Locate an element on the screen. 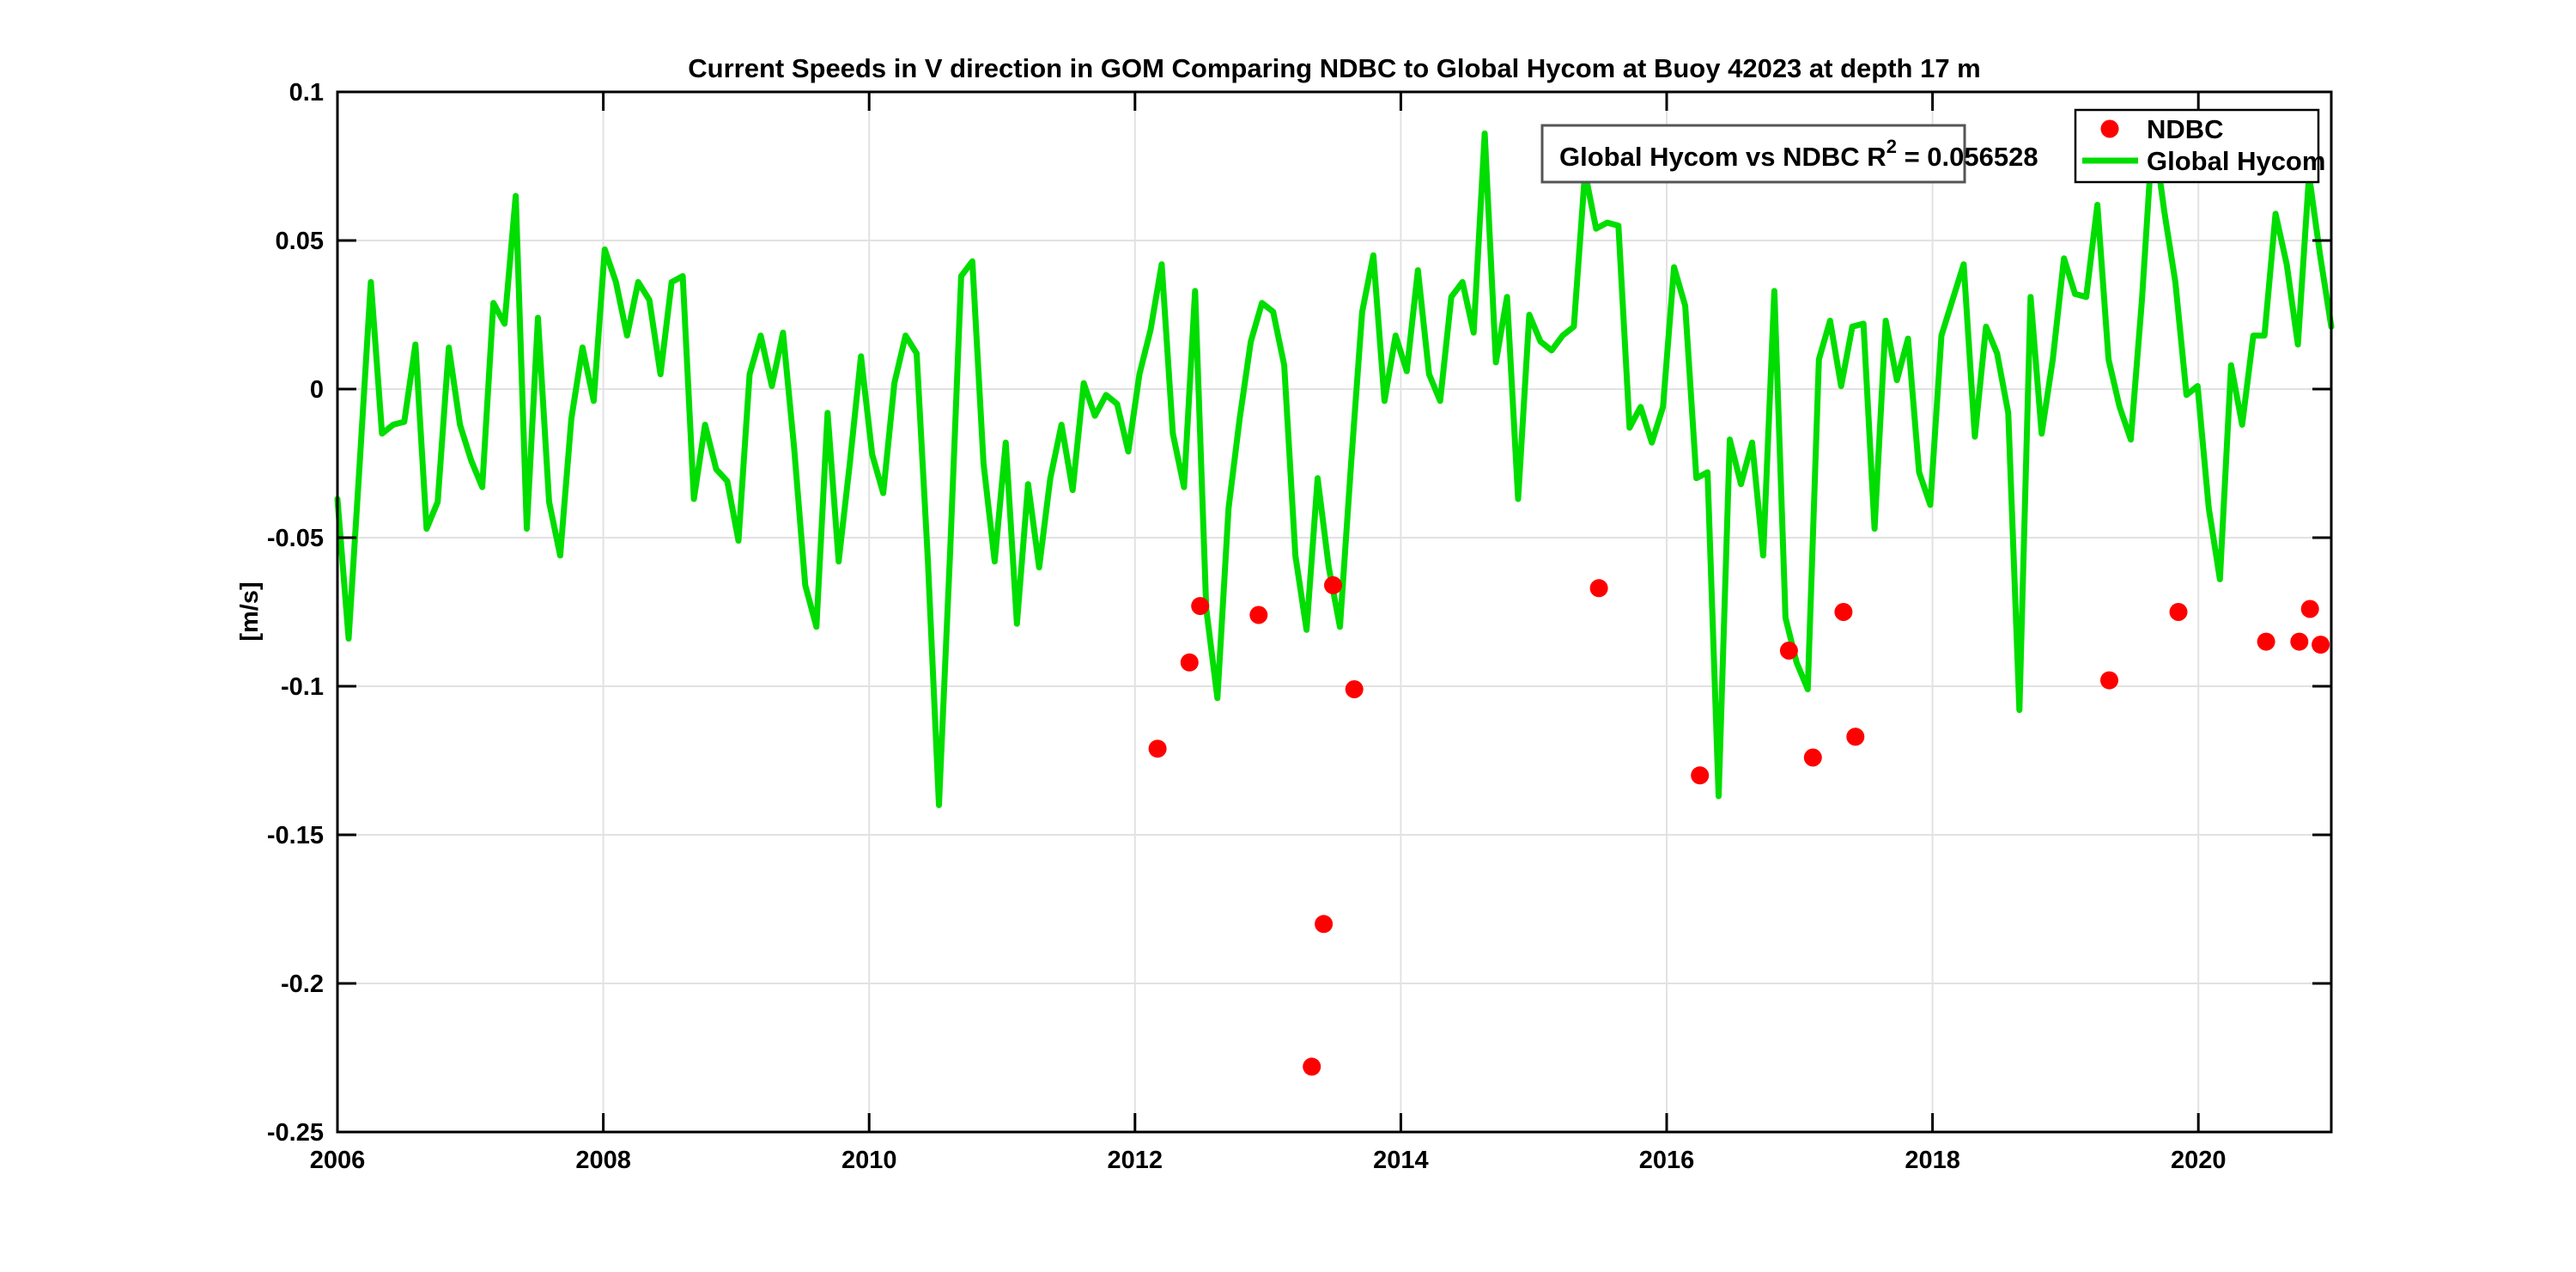 This screenshot has width=2576, height=1272. legend-box is located at coordinates (2197, 146).